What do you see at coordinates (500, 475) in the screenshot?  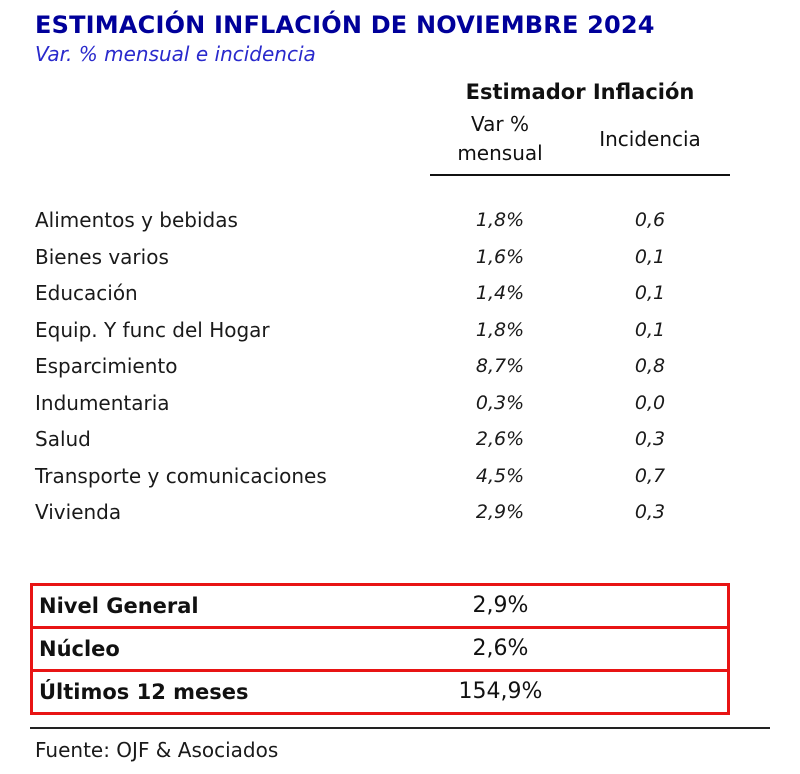 I see `row-var-value: 4,5%` at bounding box center [500, 475].